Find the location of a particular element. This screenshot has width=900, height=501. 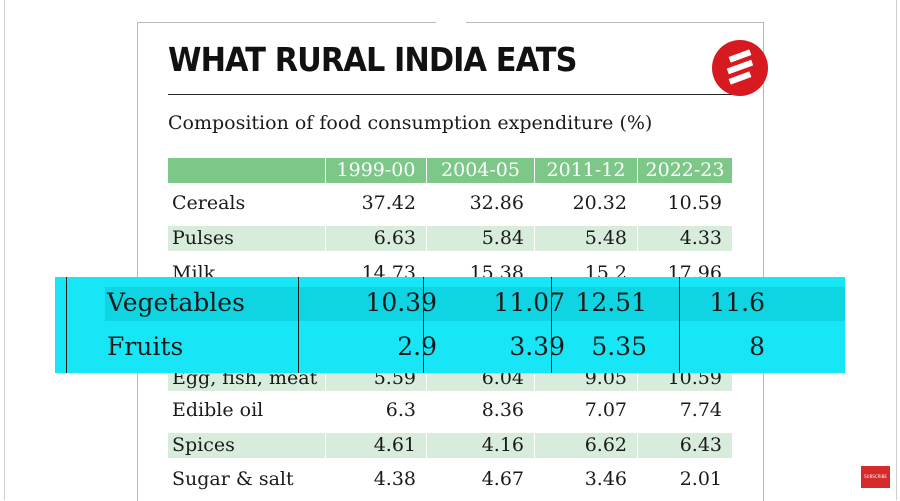

table-cell: 4.67 is located at coordinates (502, 479).